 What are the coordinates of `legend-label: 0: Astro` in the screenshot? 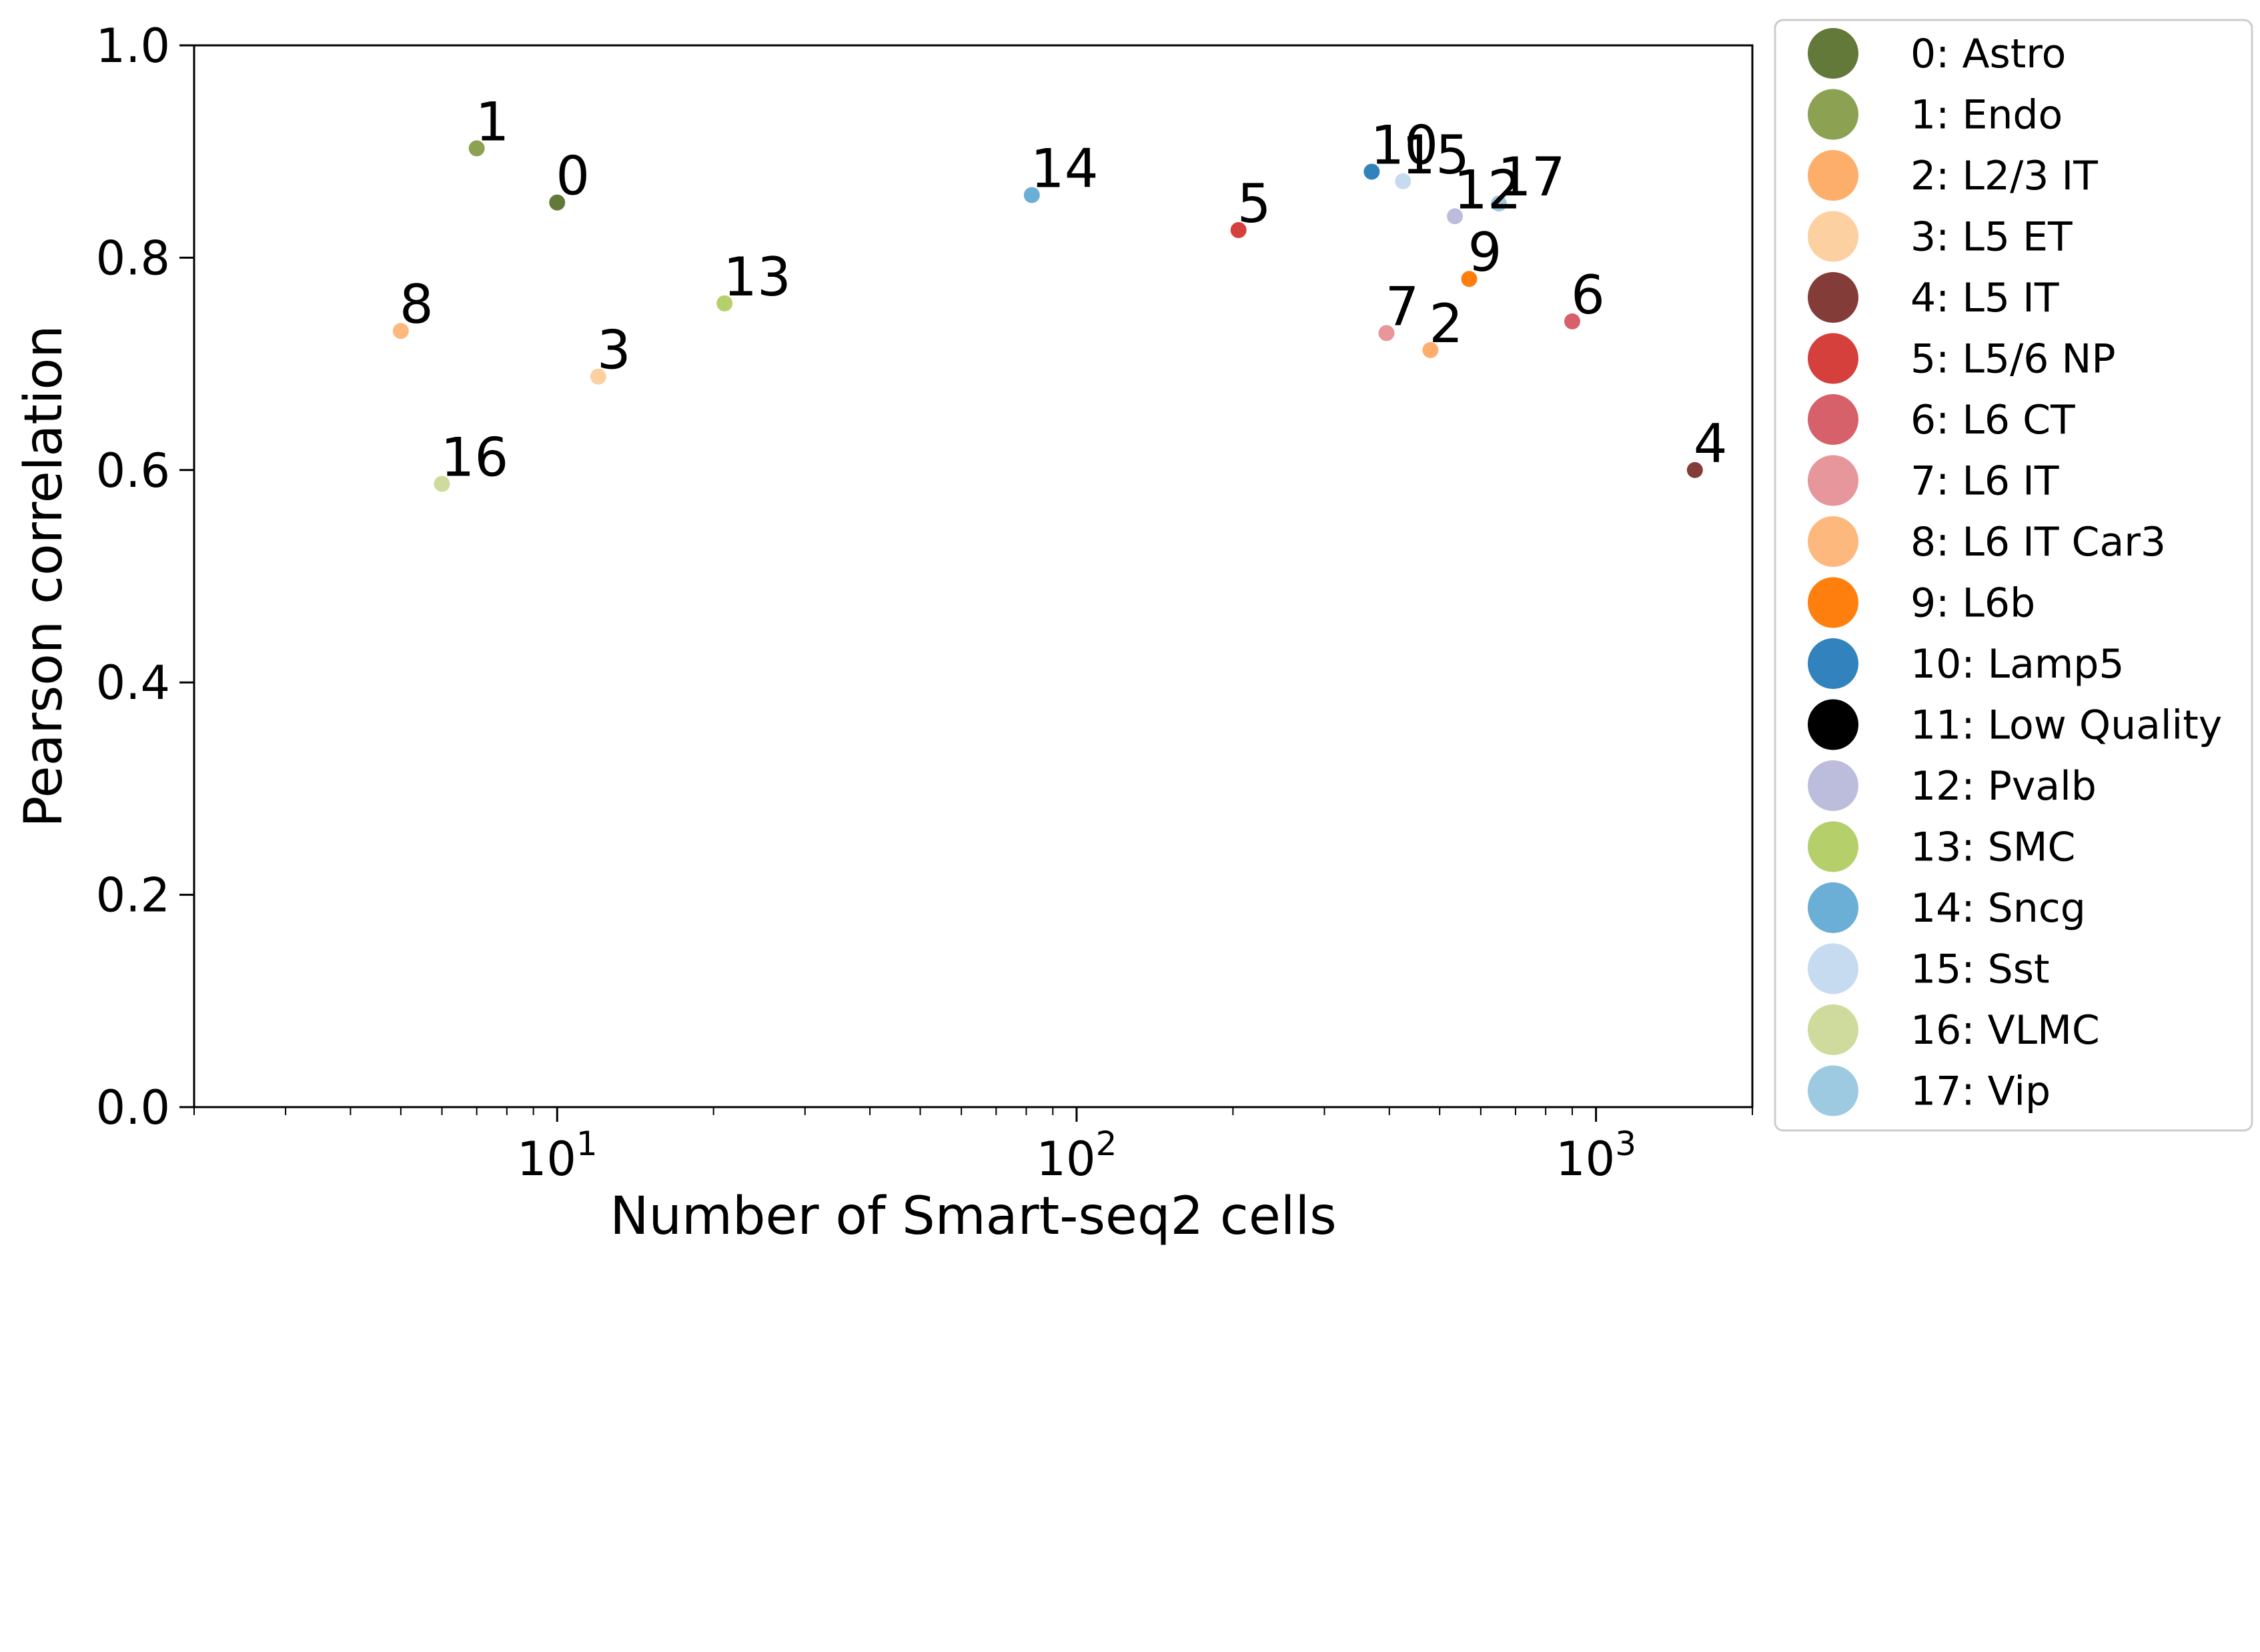 It's located at (1988, 54).